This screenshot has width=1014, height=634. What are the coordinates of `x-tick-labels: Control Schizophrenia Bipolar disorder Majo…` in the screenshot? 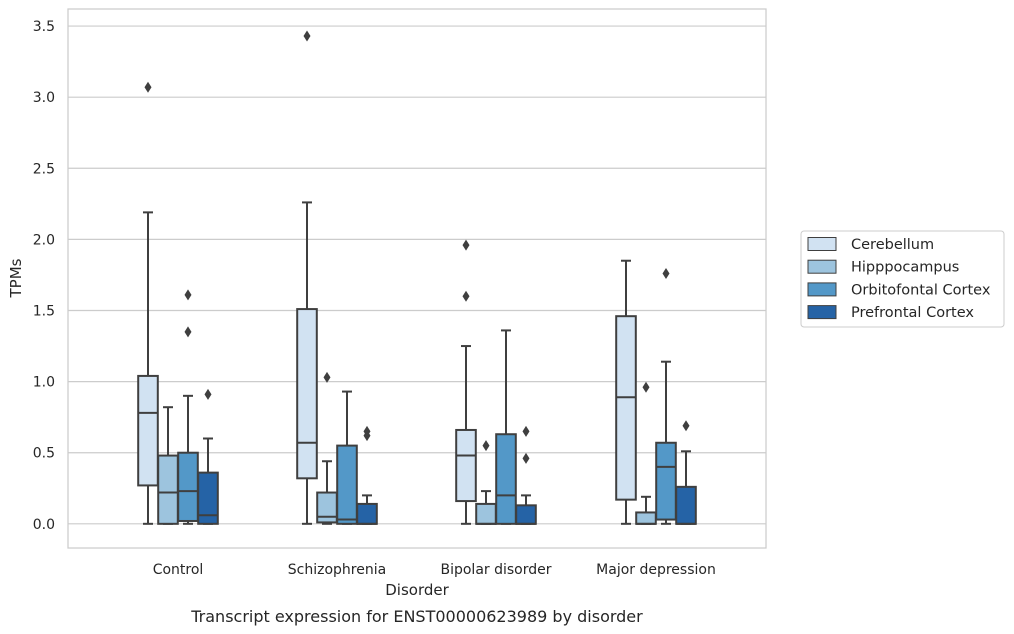 It's located at (434, 570).